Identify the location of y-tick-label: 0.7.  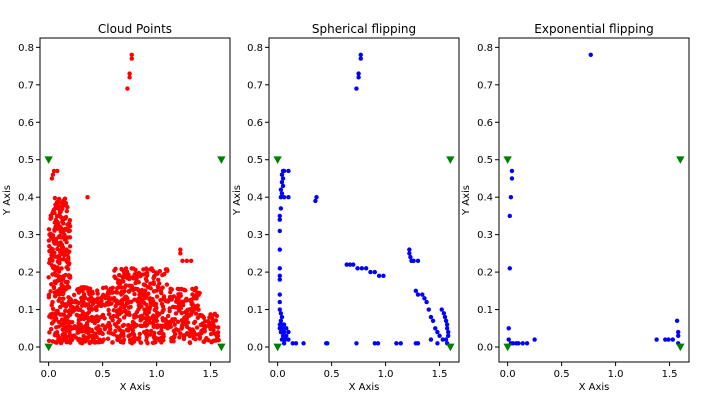
(26, 85).